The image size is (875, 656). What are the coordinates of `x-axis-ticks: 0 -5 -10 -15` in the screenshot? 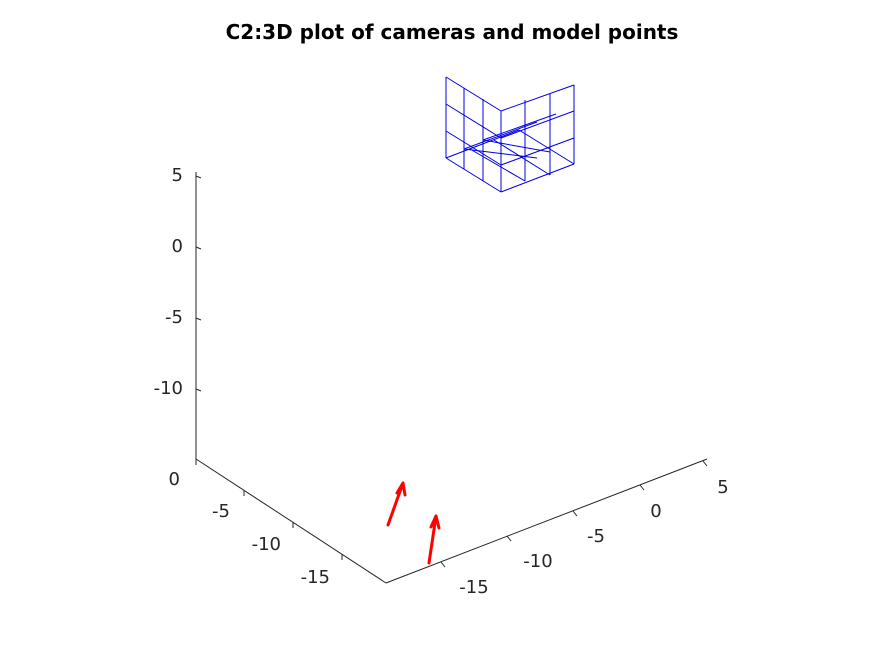 It's located at (256, 523).